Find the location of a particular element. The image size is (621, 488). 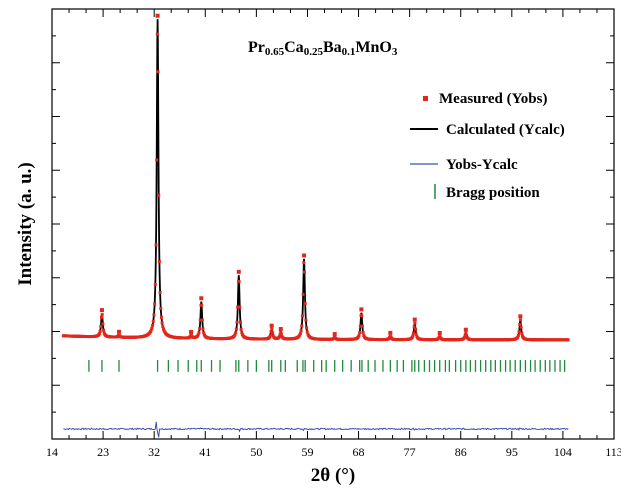

x-tick-label: 104 is located at coordinates (563, 452).